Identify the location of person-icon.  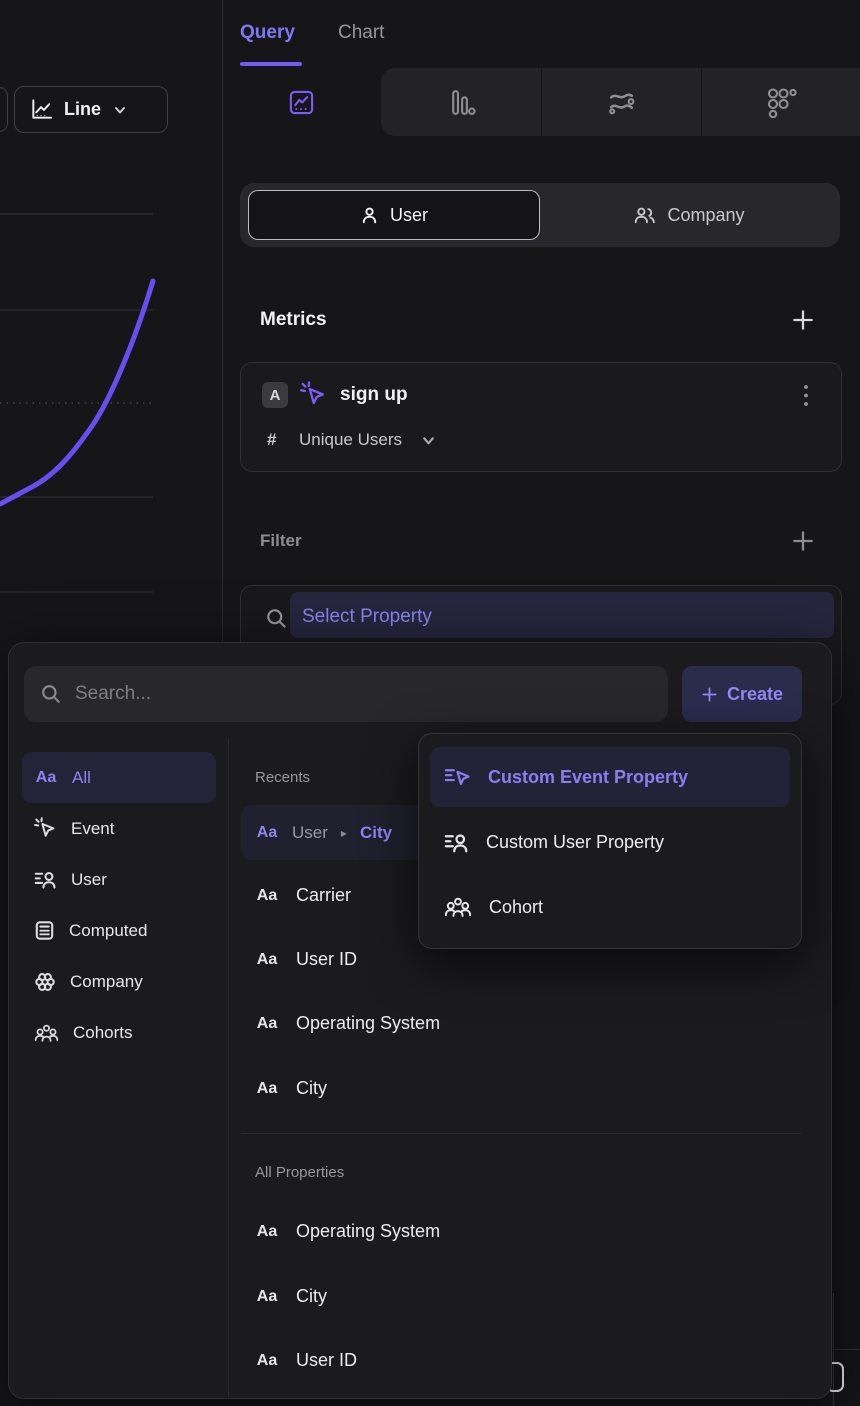
(369, 215).